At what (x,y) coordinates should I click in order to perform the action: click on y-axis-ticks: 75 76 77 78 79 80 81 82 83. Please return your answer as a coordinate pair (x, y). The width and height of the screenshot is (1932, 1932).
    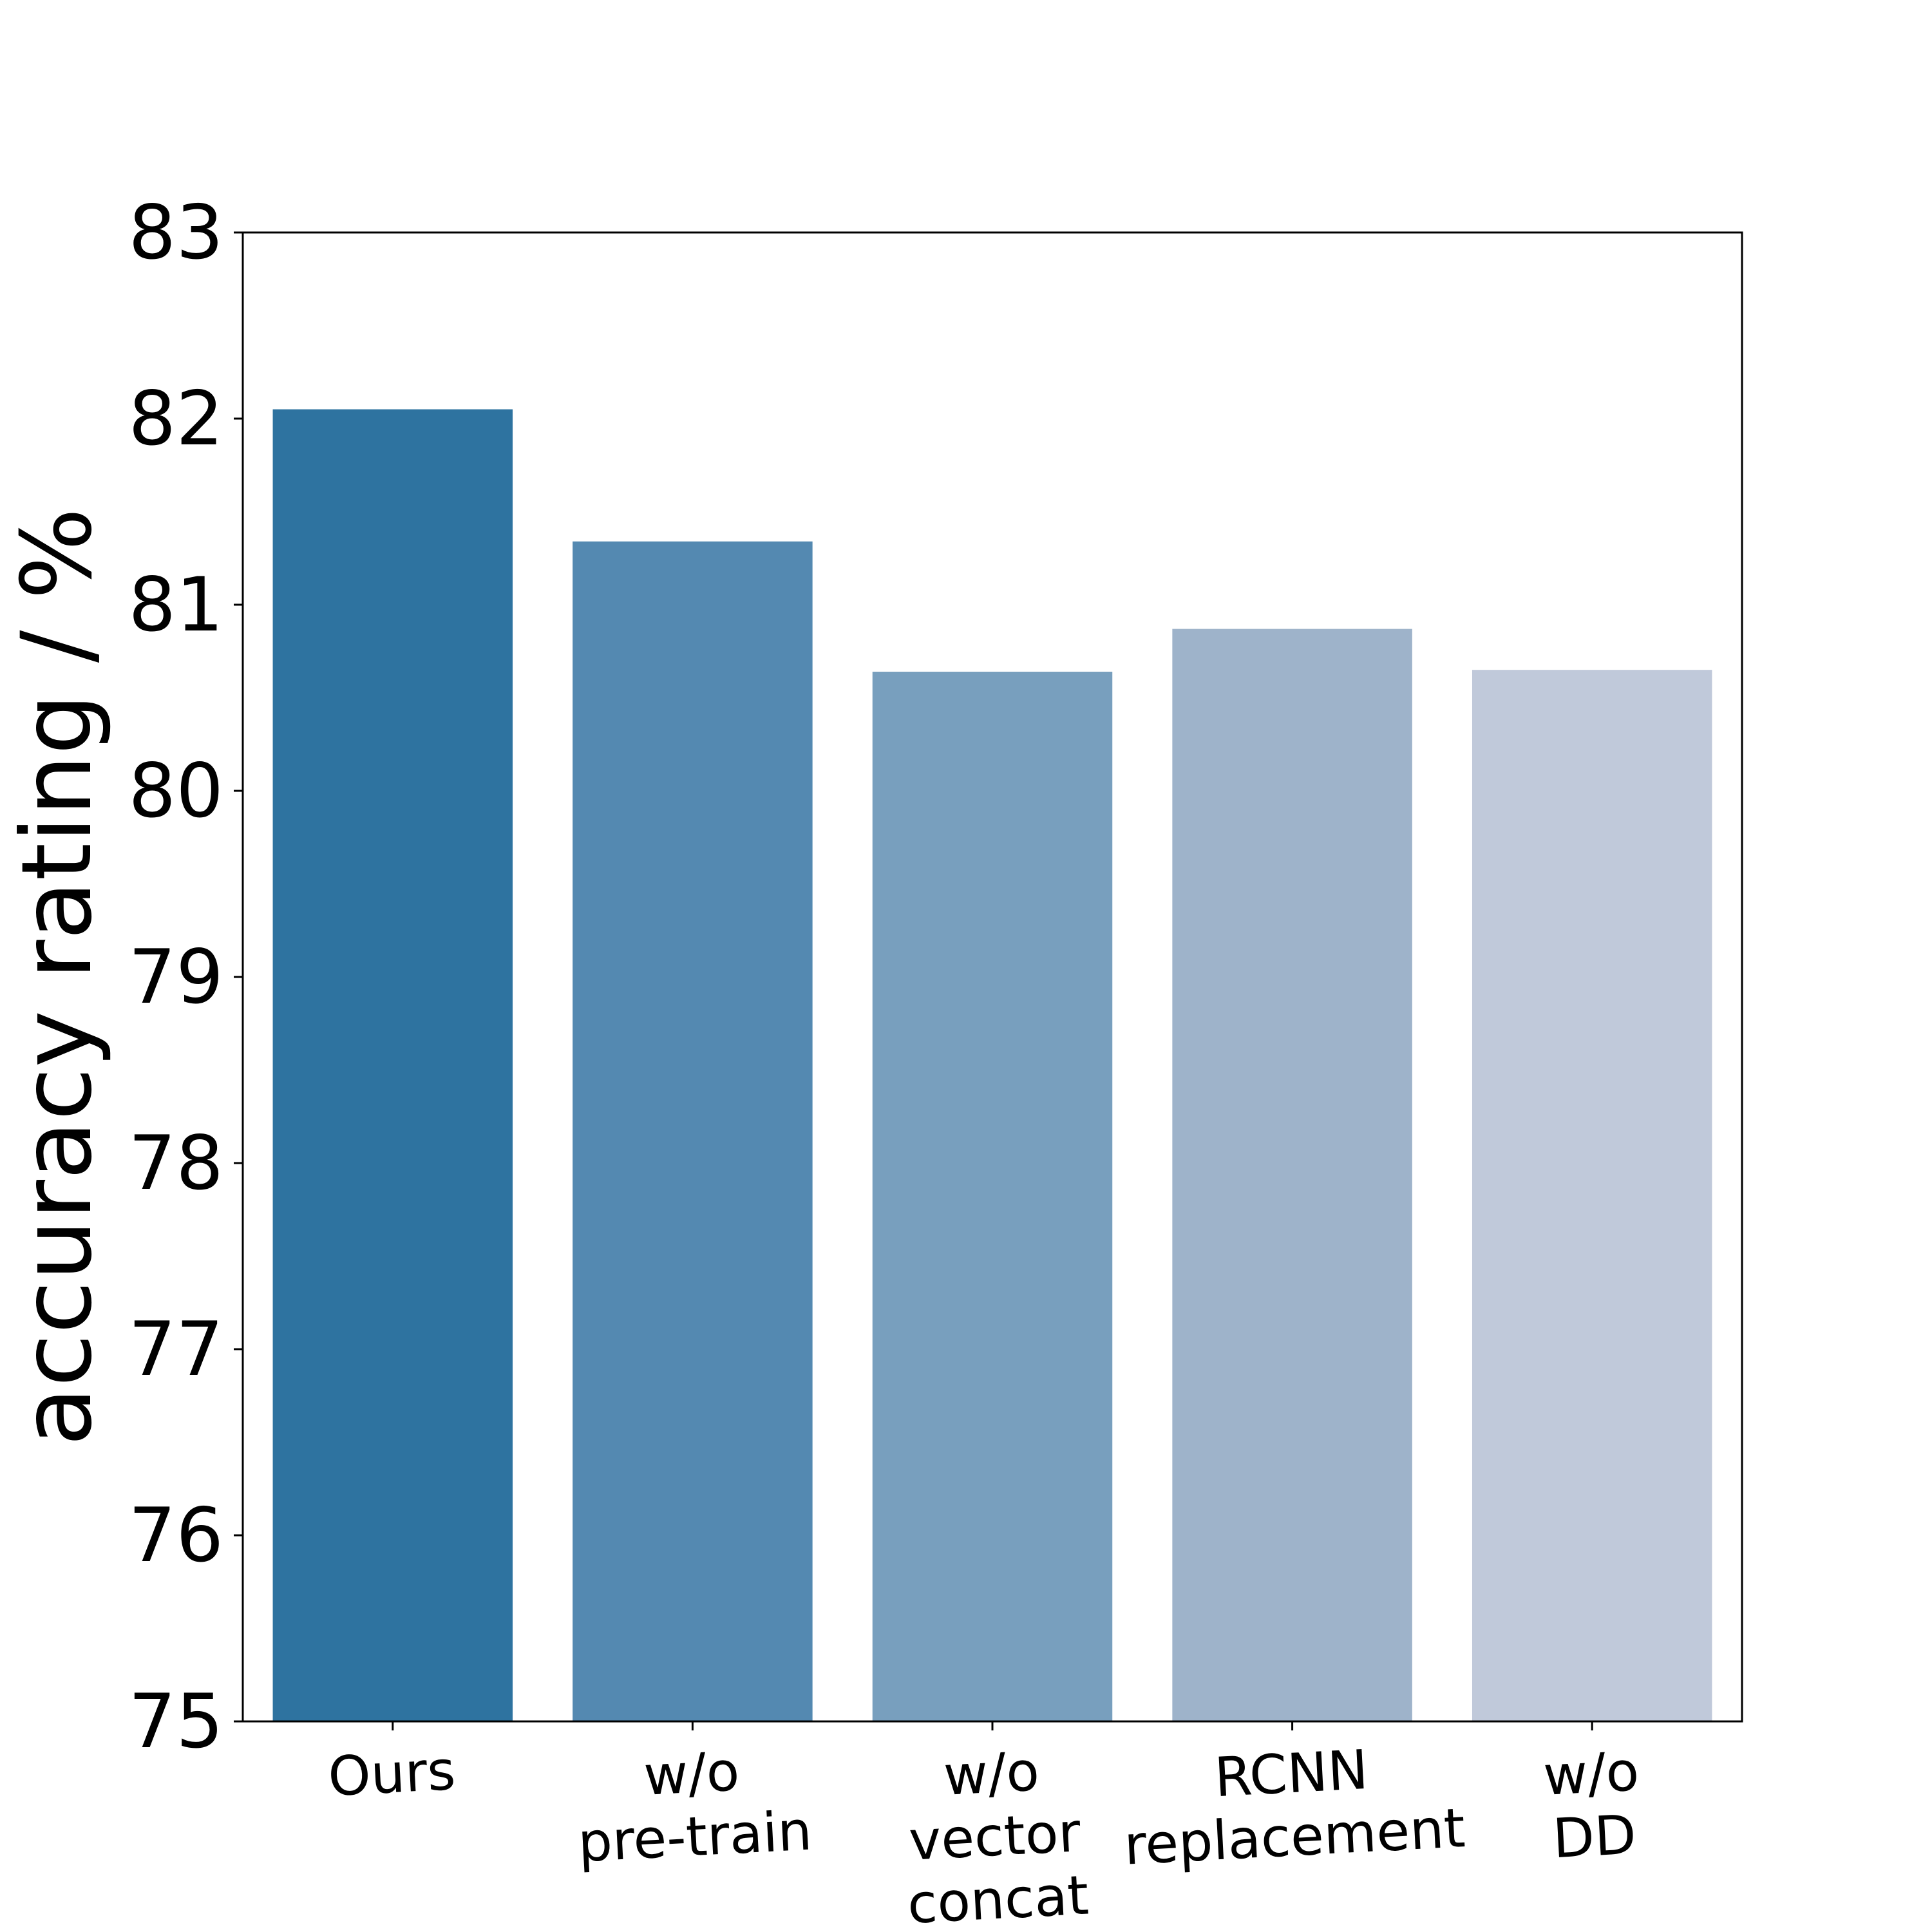
    Looking at the image, I should click on (185, 977).